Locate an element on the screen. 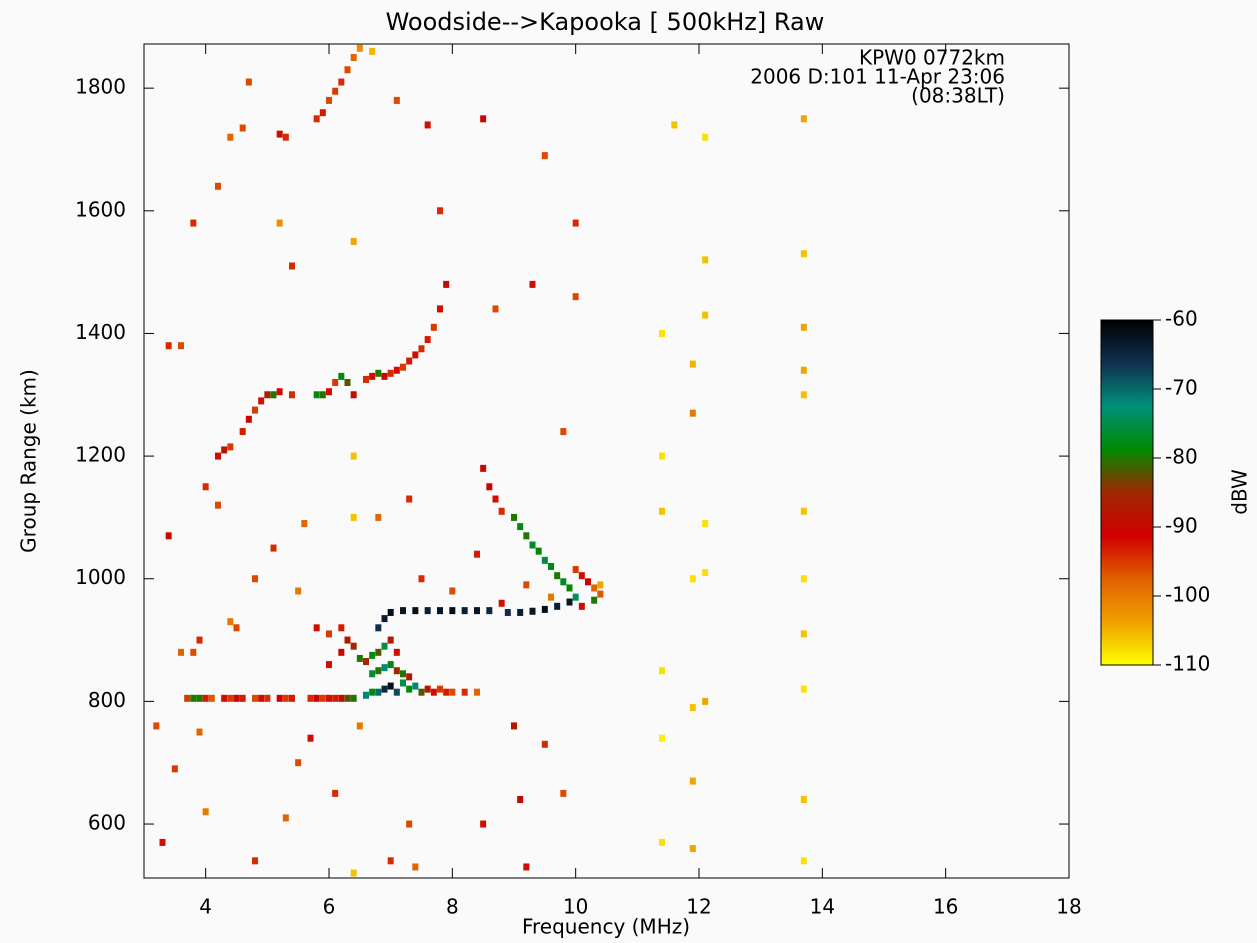  colorbar-tick-label: -110 is located at coordinates (1187, 664).